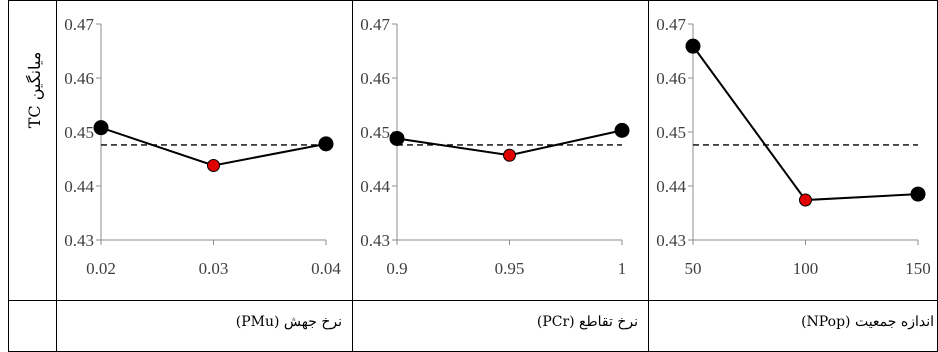 The height and width of the screenshot is (352, 938). What do you see at coordinates (693, 268) in the screenshot?
I see `x-tick-label: 50` at bounding box center [693, 268].